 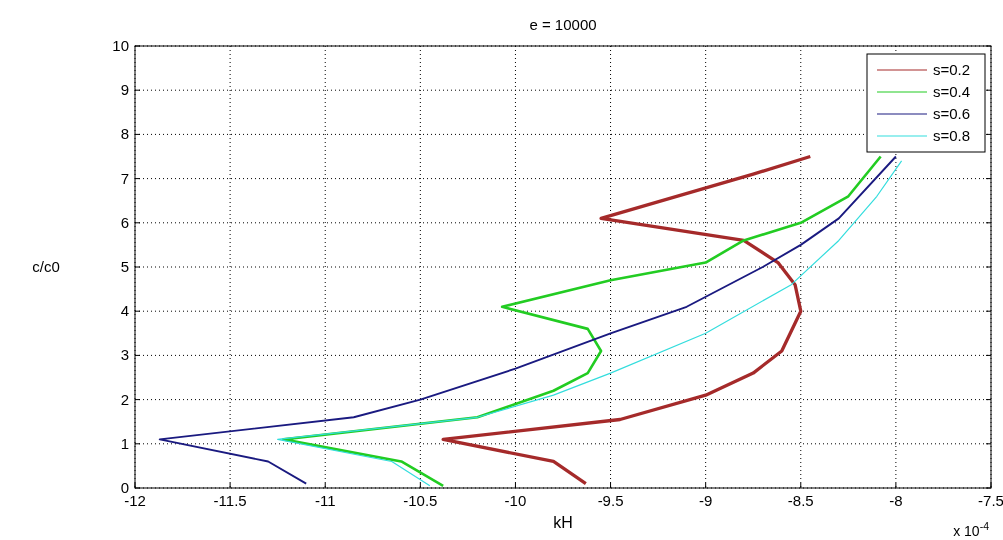 What do you see at coordinates (124, 311) in the screenshot?
I see `y-tick-label: 4` at bounding box center [124, 311].